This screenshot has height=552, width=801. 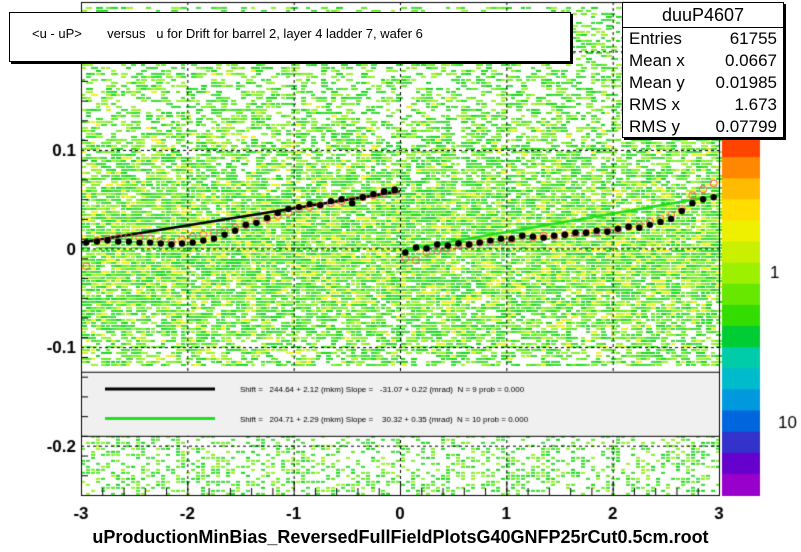 I want to click on stat-value: 61755, so click(x=753, y=38).